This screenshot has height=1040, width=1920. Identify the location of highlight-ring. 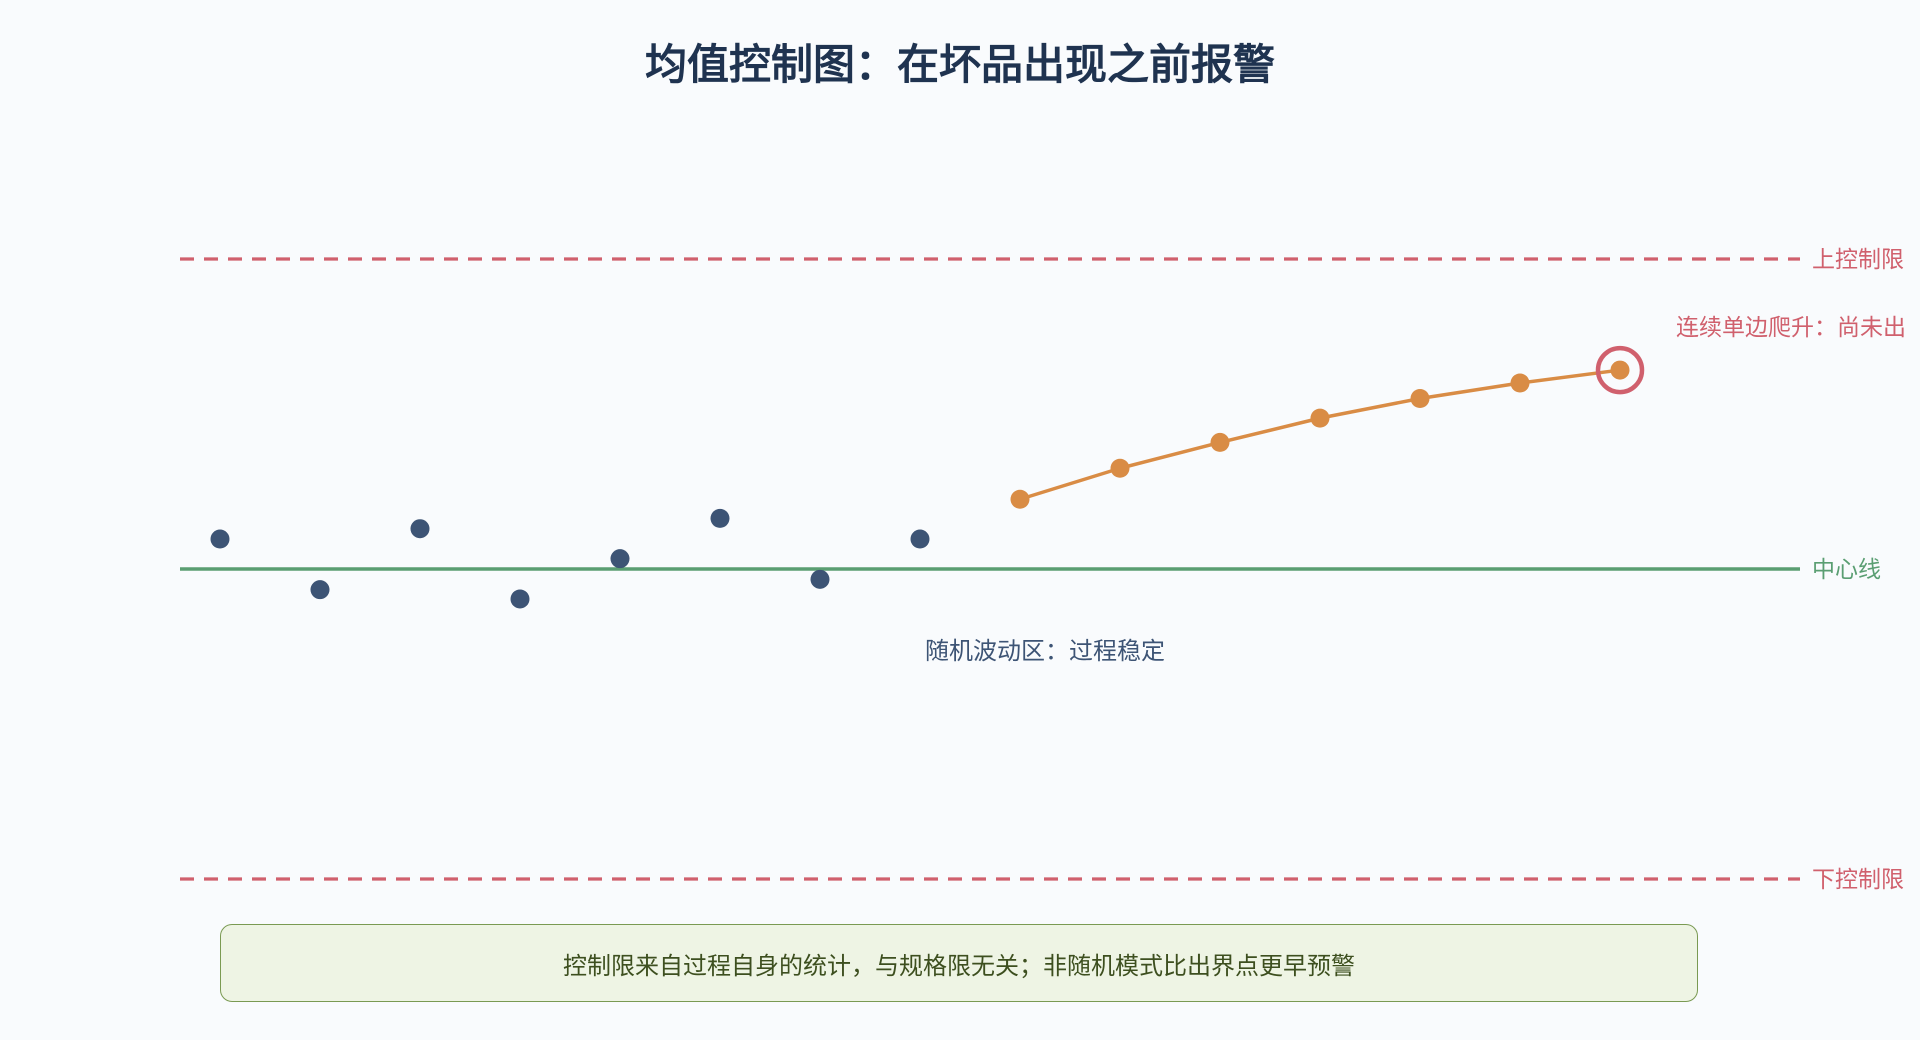
(1620, 370).